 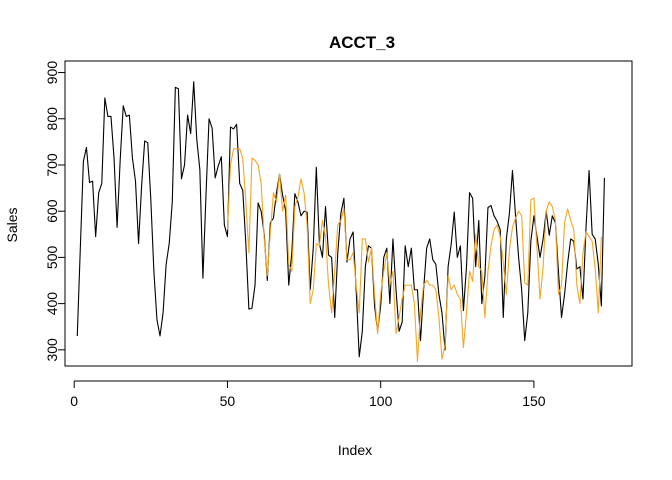 I want to click on y-tick-label: 600, so click(x=52, y=211).